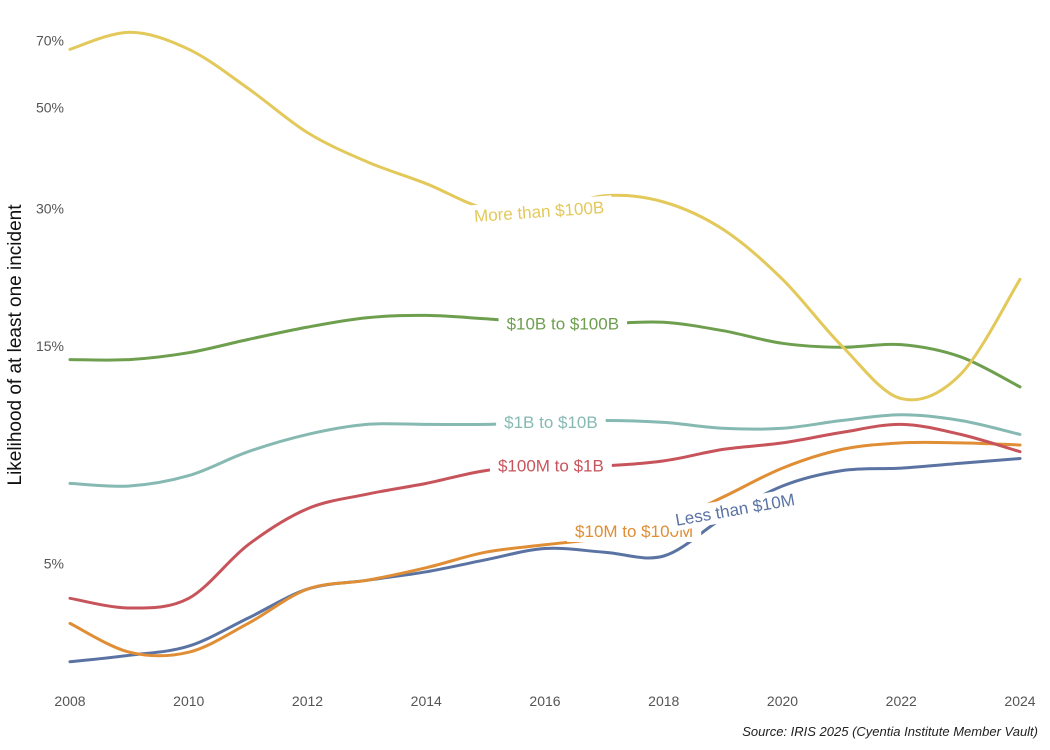 This screenshot has width=1050, height=750. I want to click on x-tick-label: 2024, so click(1019, 701).